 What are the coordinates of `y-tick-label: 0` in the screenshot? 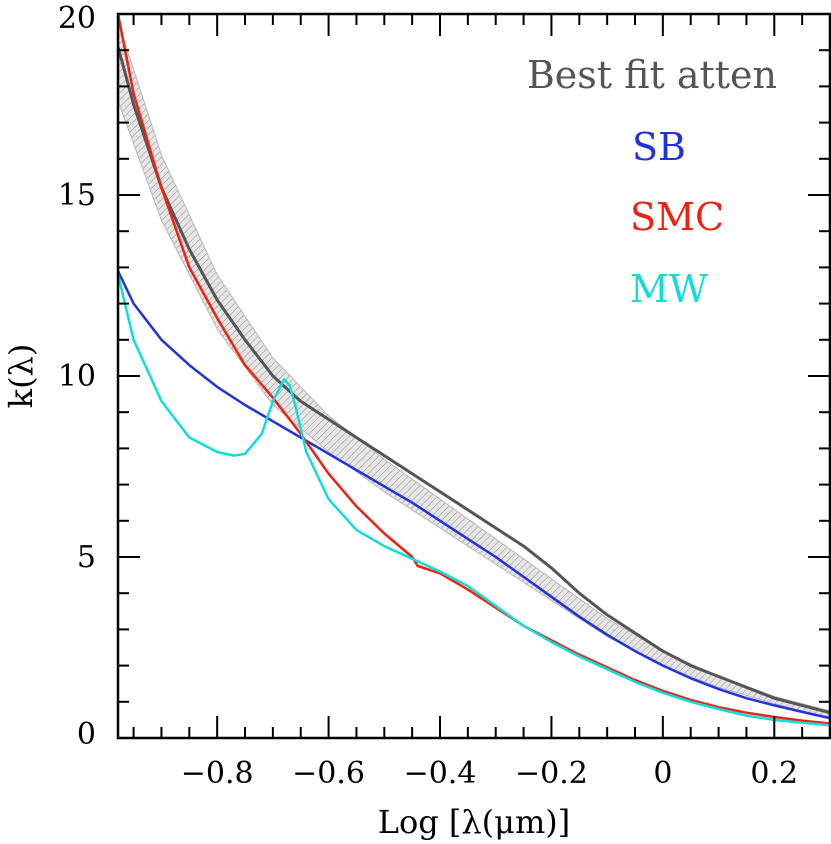 It's located at (86, 734).